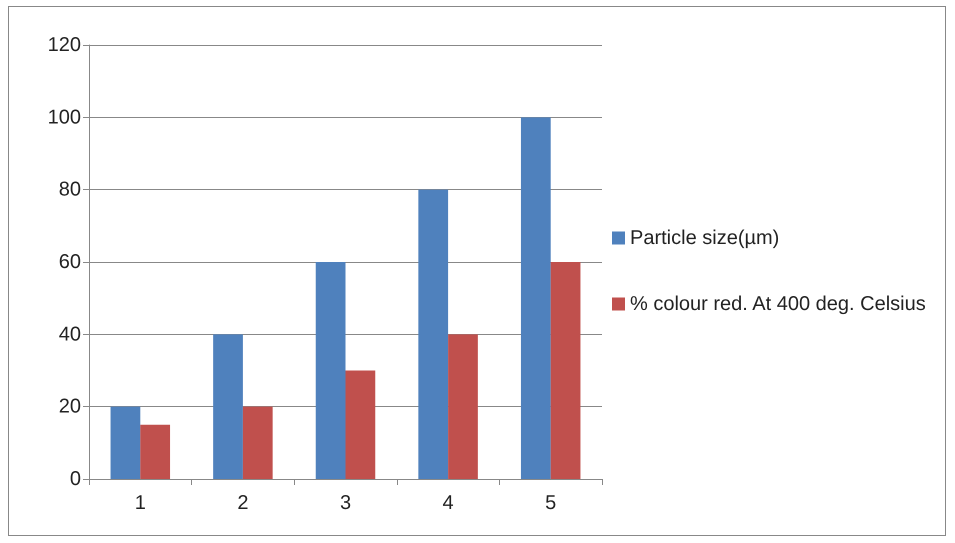 Image resolution: width=955 pixels, height=543 pixels. I want to click on x-tick-label: 3, so click(346, 503).